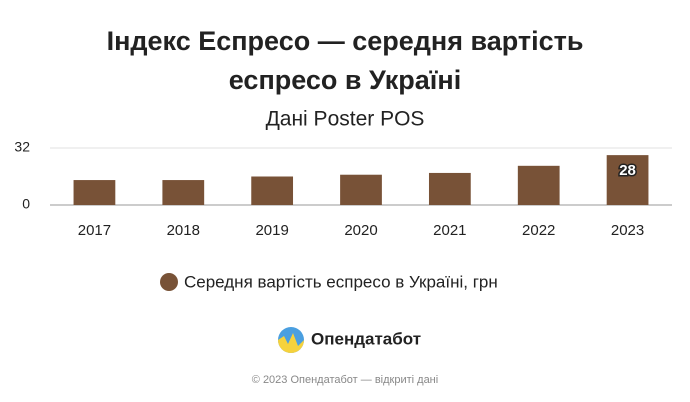  I want to click on chart-title: Індекс Еспресо — середня вартість, so click(345, 41).